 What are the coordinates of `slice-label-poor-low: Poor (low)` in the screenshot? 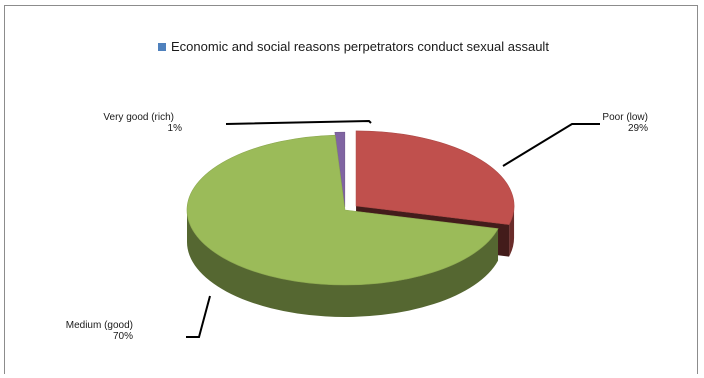 It's located at (625, 117).